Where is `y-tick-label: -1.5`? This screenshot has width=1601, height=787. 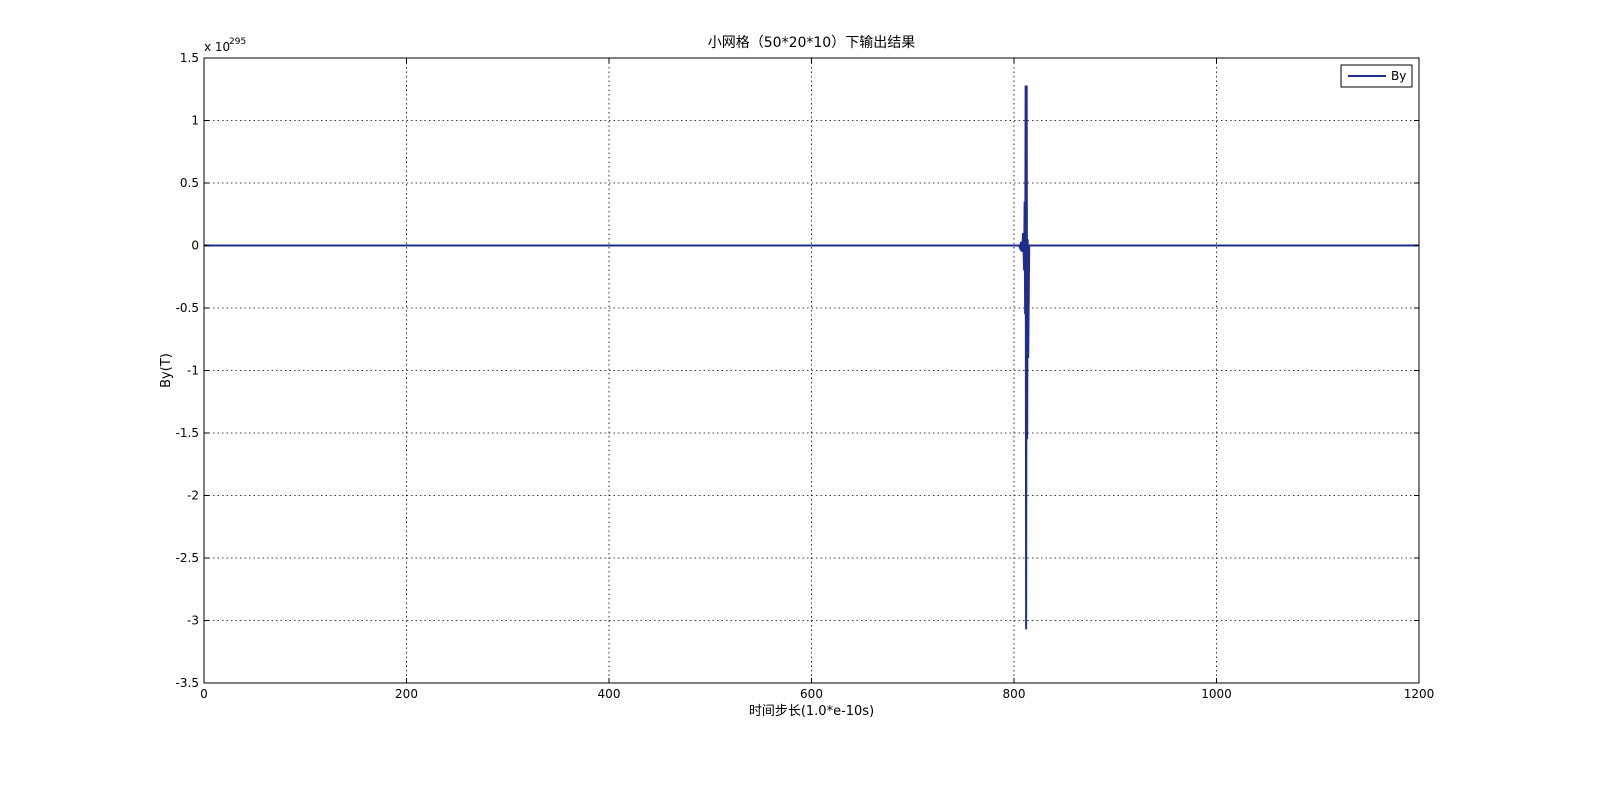
y-tick-label: -1.5 is located at coordinates (187, 433).